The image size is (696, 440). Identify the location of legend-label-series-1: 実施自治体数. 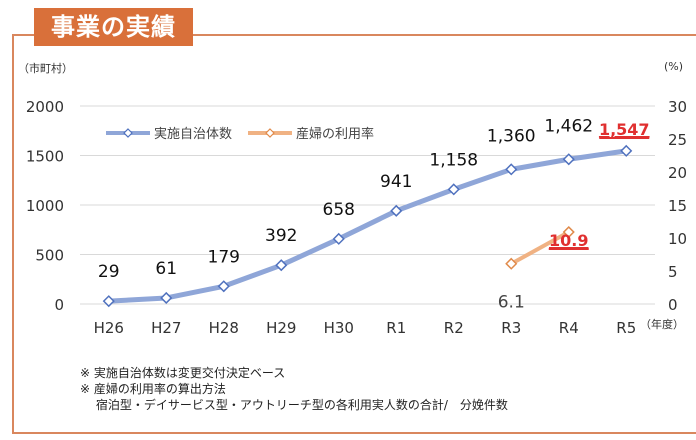
(193, 134).